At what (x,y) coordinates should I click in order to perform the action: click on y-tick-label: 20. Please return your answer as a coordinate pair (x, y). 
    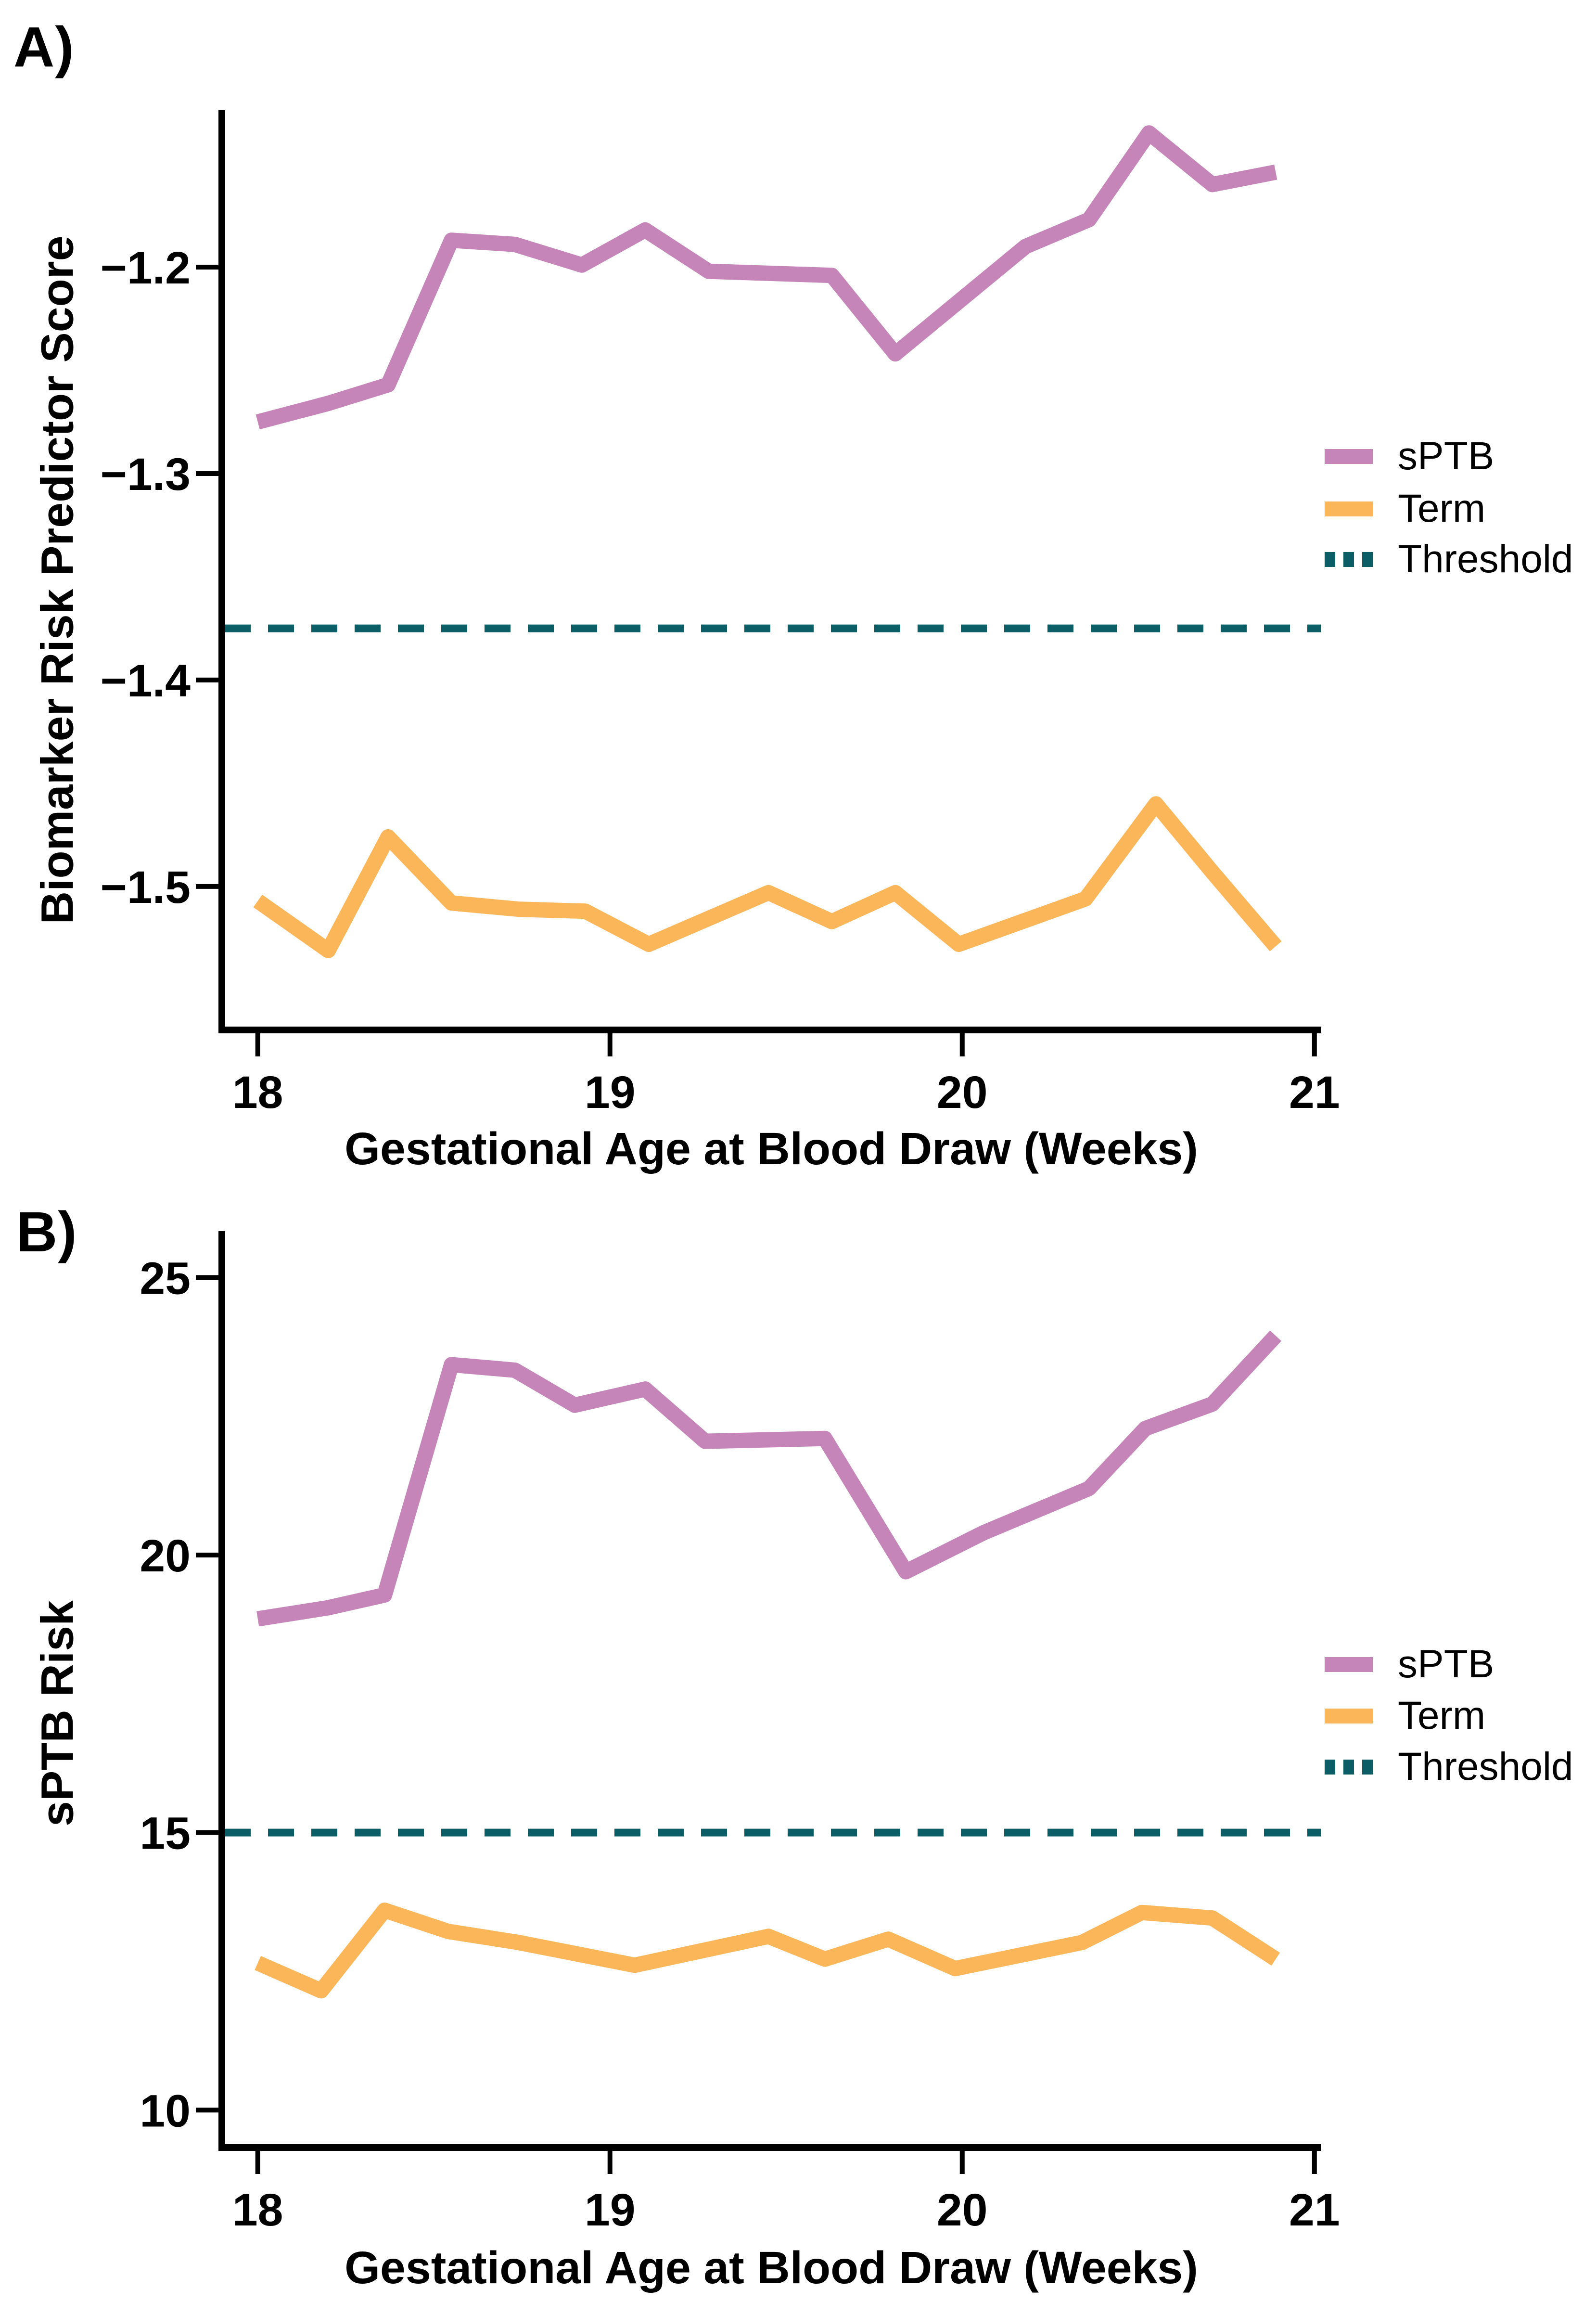
    Looking at the image, I should click on (165, 1556).